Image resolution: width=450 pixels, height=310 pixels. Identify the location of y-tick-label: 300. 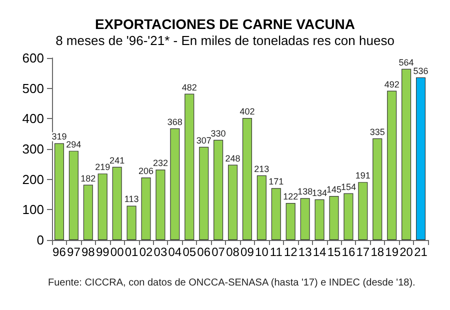
(33, 149).